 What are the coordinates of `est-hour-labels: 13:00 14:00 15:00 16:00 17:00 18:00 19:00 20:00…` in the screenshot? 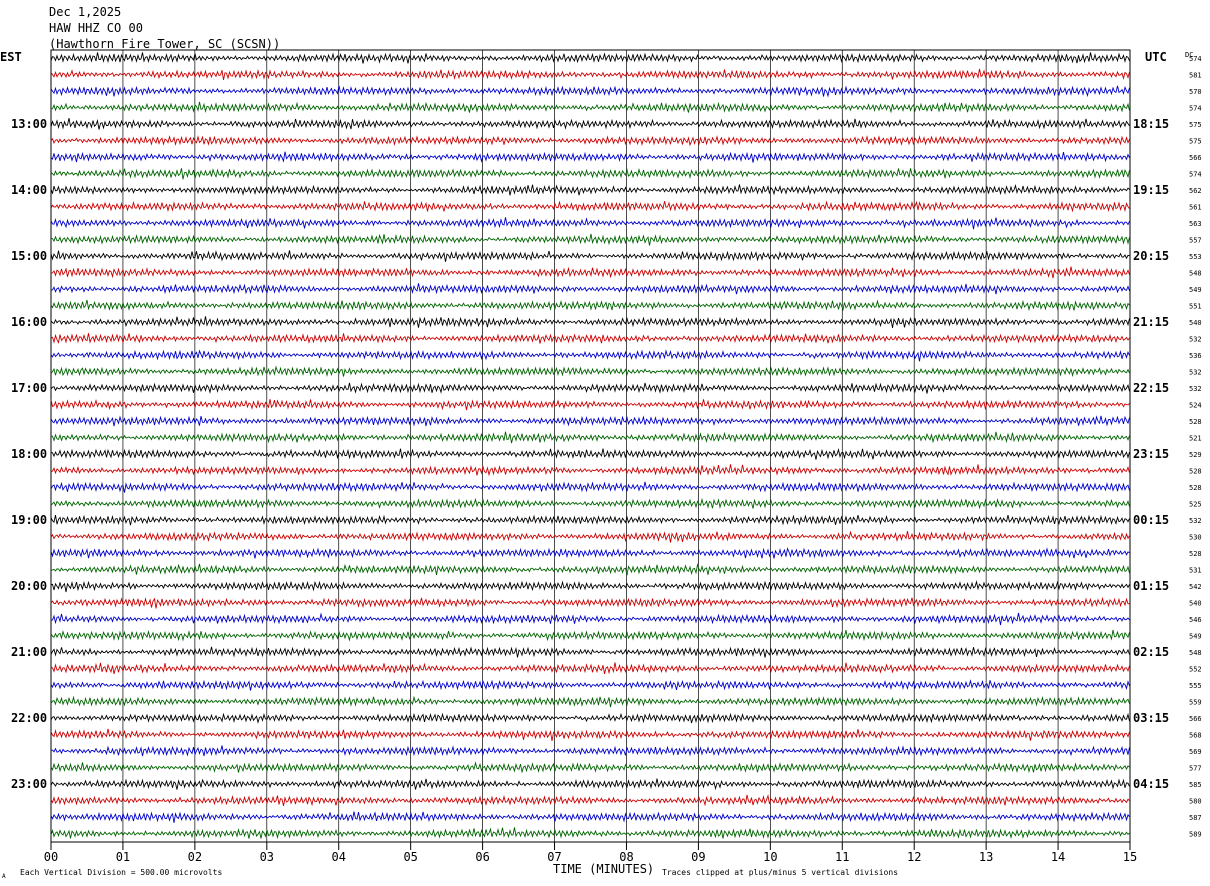 It's located at (29, 454).